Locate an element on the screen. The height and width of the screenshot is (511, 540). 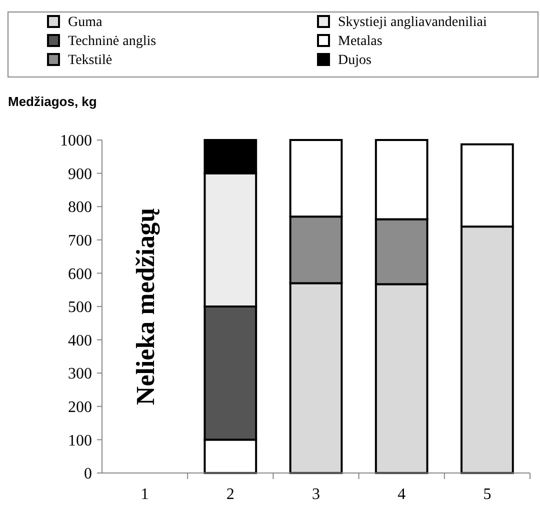
x-tick-label: 3 is located at coordinates (316, 494).